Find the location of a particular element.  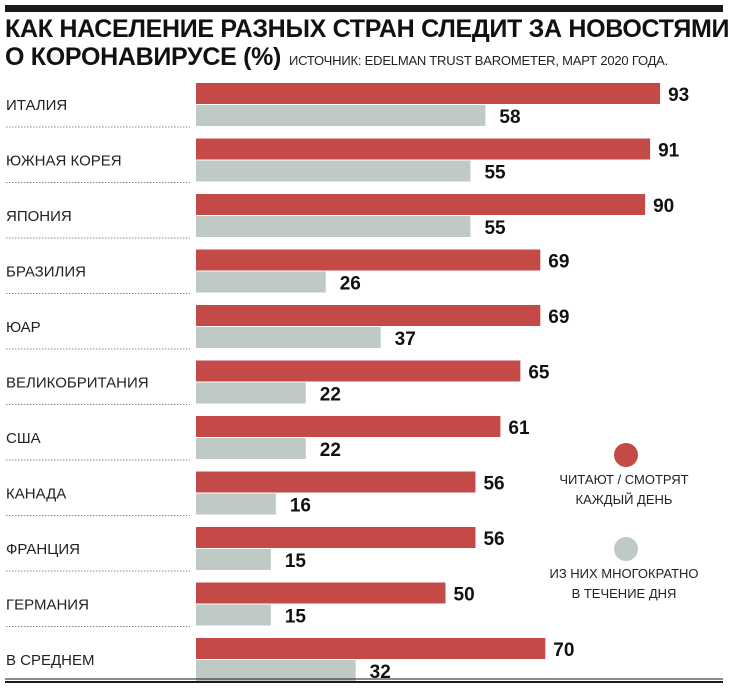

bottom-rule is located at coordinates (364, 682).